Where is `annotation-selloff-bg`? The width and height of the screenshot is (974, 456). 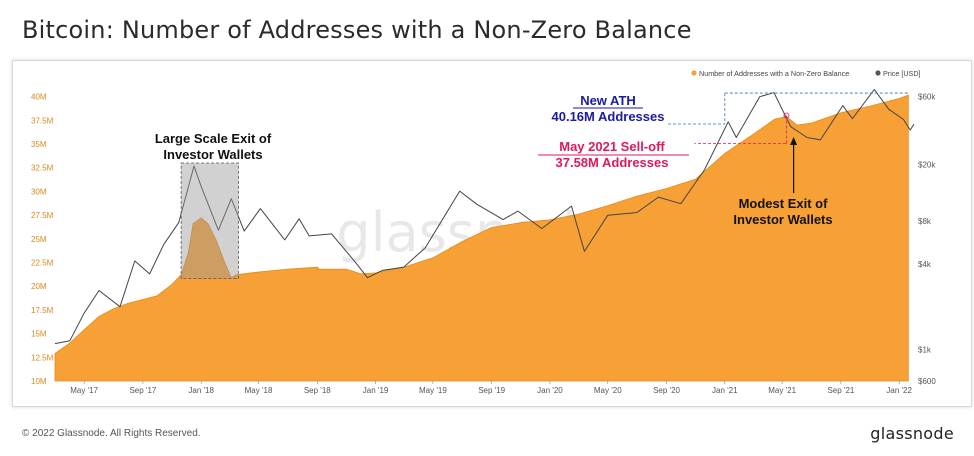 annotation-selloff-bg is located at coordinates (612, 153).